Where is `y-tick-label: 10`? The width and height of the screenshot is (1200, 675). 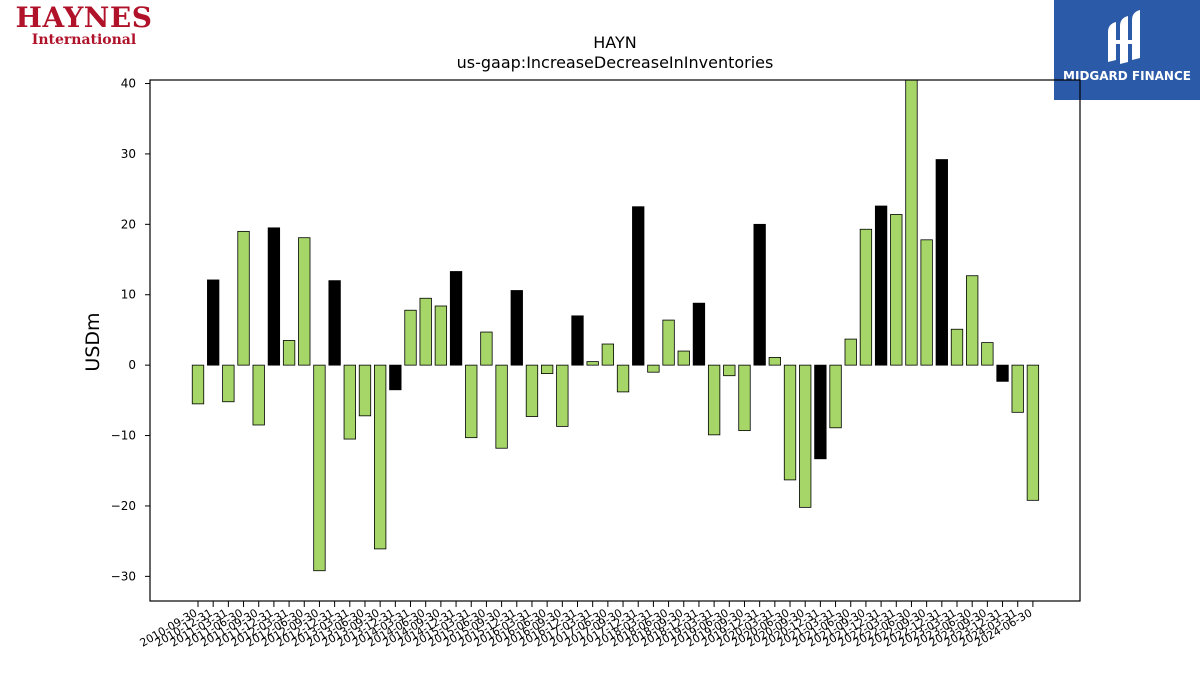
y-tick-label: 10 is located at coordinates (128, 295).